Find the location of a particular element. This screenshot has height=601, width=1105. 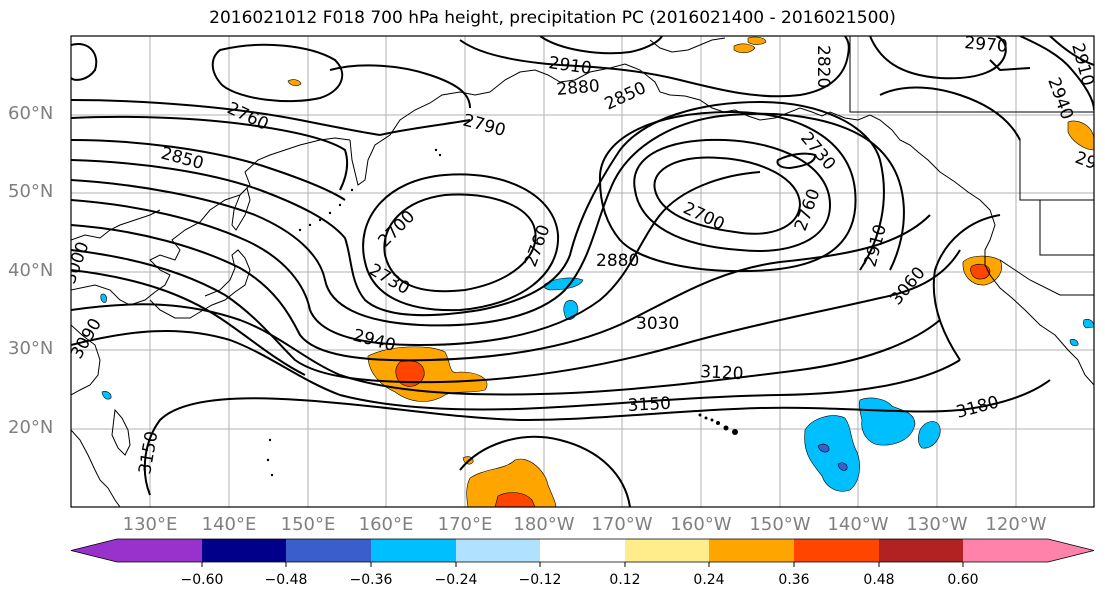

lon-label: 160°E is located at coordinates (386, 524).